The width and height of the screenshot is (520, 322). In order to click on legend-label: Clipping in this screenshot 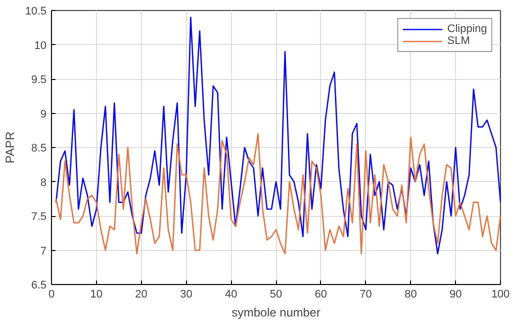, I will do `click(467, 29)`.